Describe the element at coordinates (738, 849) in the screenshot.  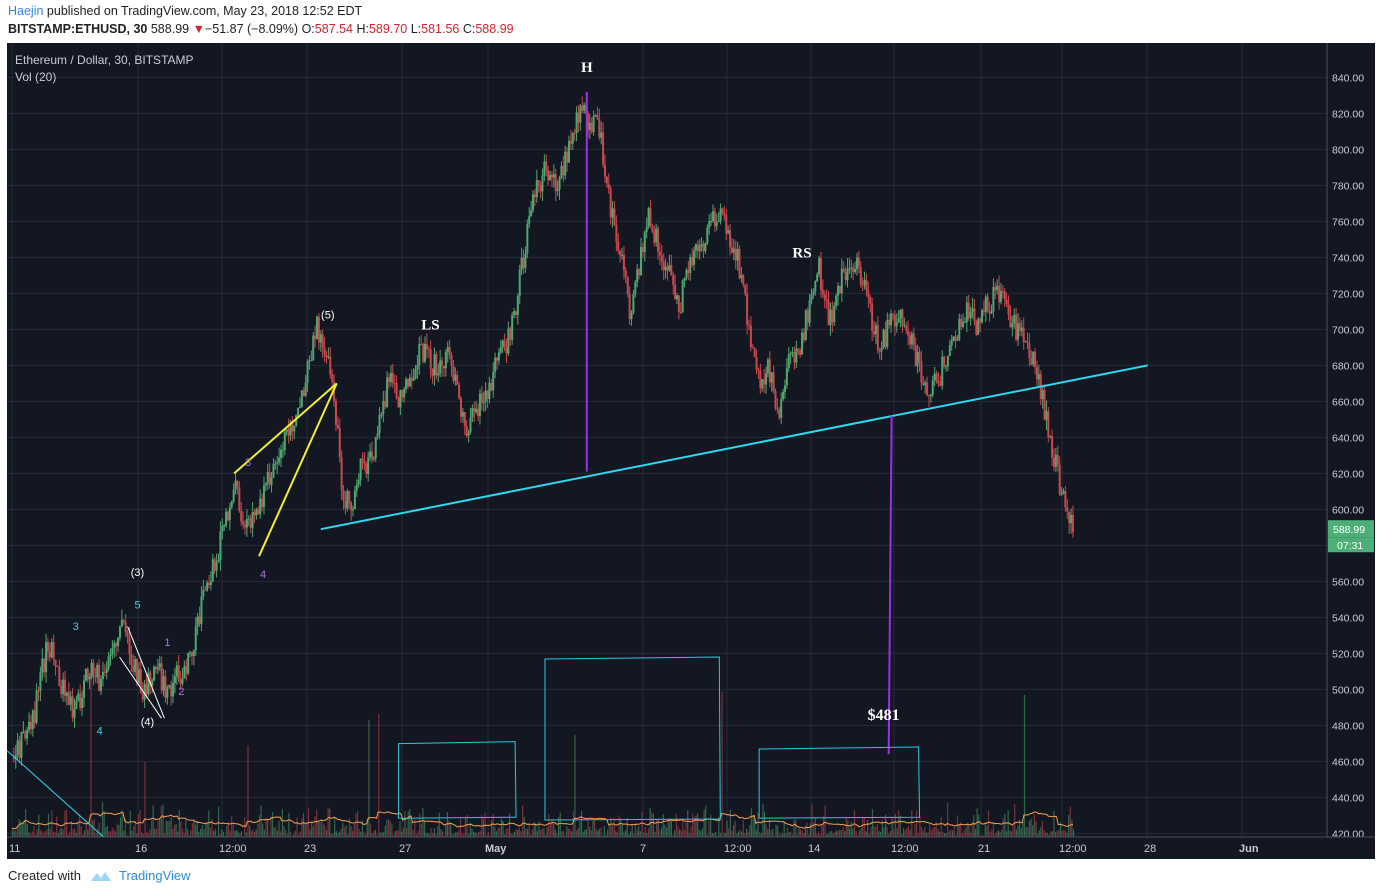
I see `x-tick-label: 12:00` at that location.